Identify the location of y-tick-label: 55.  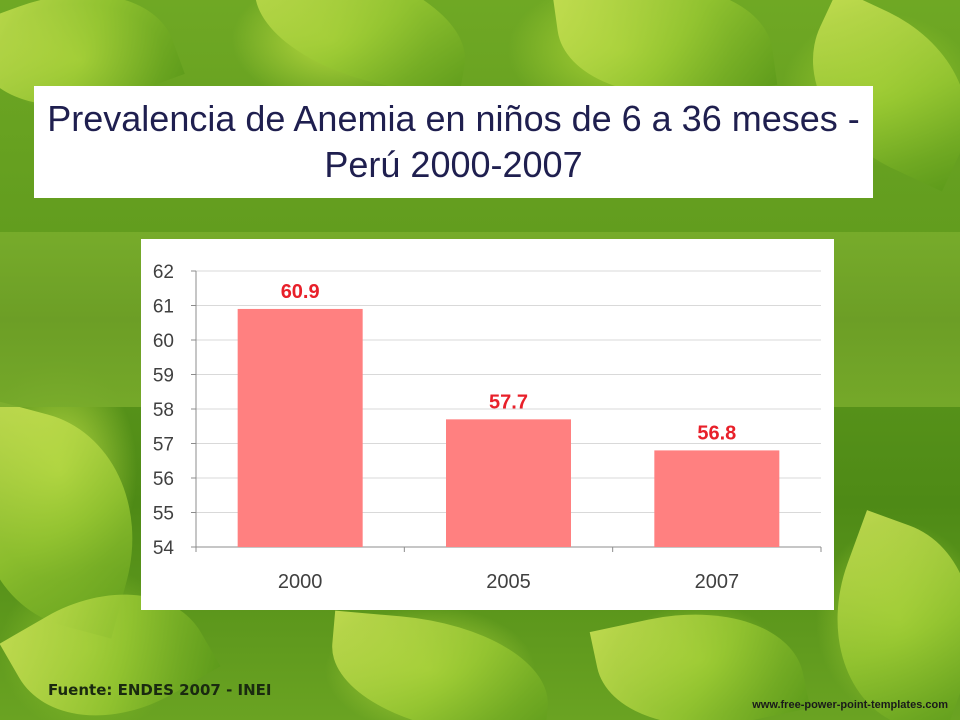
(163, 514).